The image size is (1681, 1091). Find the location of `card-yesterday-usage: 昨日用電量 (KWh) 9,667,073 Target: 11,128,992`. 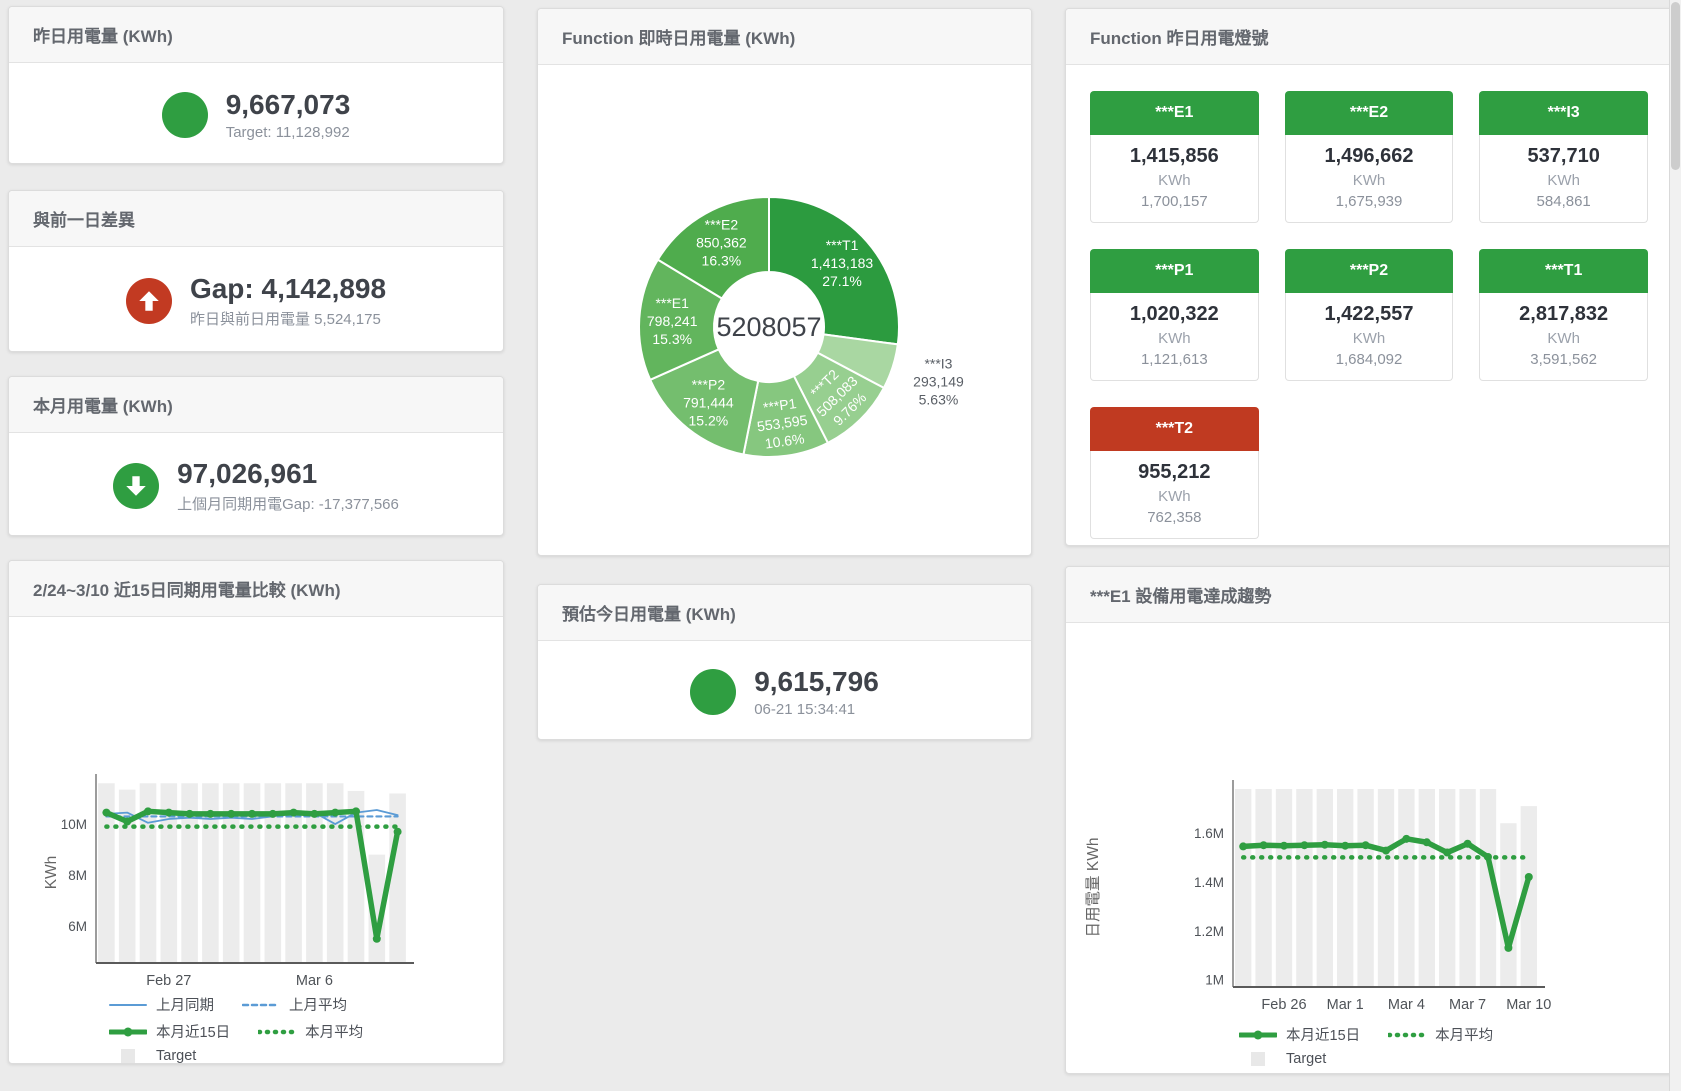

card-yesterday-usage: 昨日用電量 (KWh) 9,667,073 Target: 11,128,992 is located at coordinates (256, 85).